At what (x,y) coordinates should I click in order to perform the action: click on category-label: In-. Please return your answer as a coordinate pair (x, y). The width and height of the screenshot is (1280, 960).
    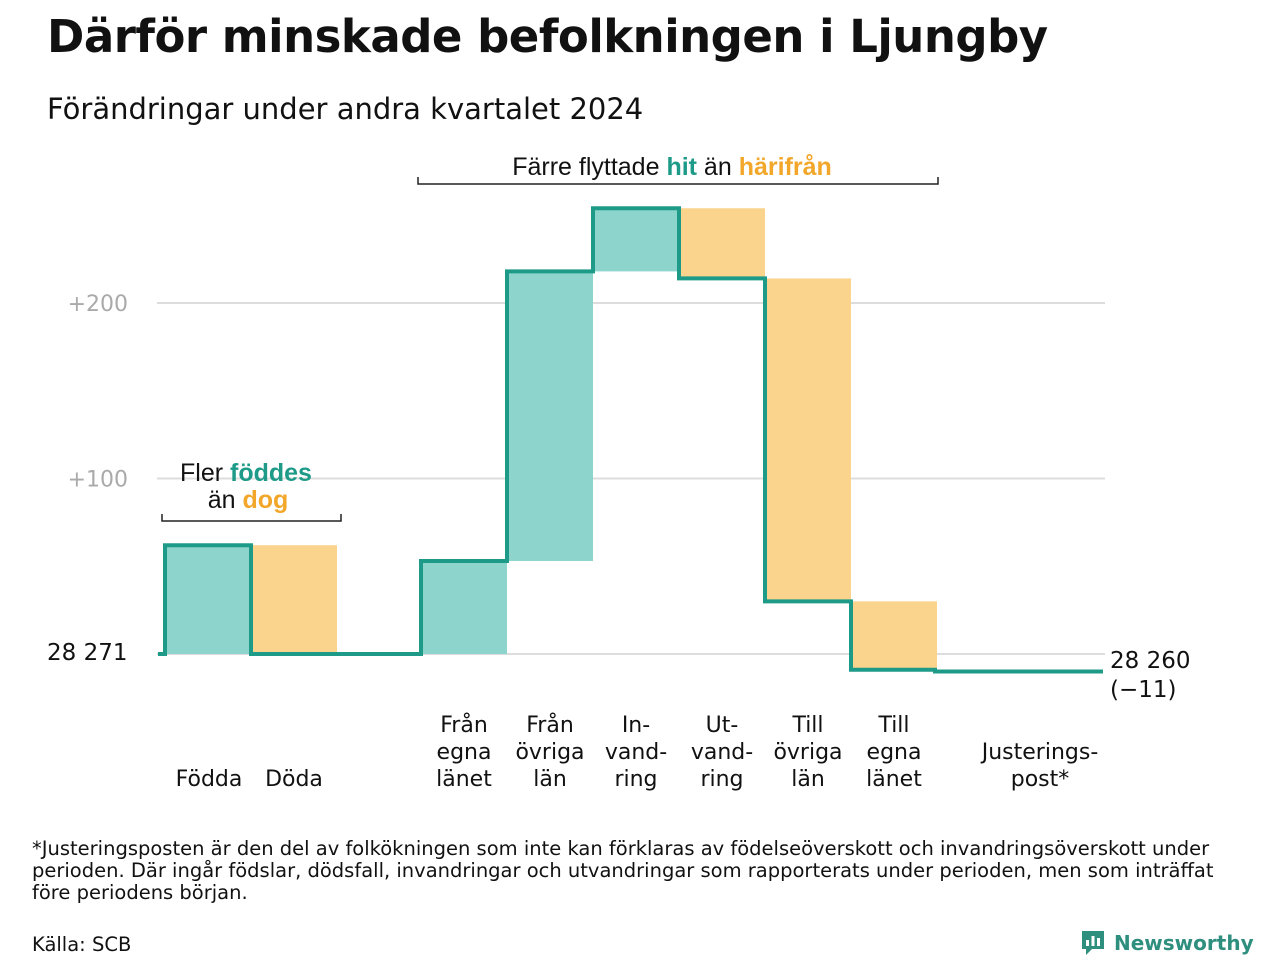
    Looking at the image, I should click on (636, 725).